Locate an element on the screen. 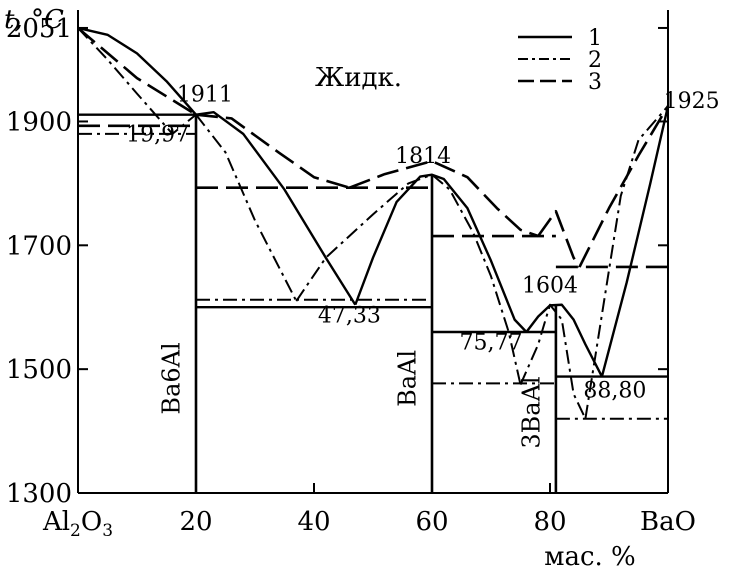 The width and height of the screenshot is (739, 572). region-label-liquid: Жидк. is located at coordinates (358, 78).